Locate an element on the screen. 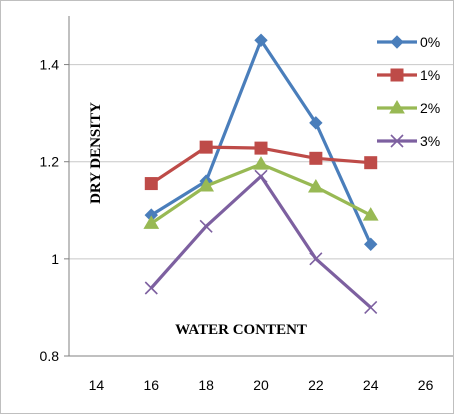  y-tick-label: 0.8 is located at coordinates (50, 356).